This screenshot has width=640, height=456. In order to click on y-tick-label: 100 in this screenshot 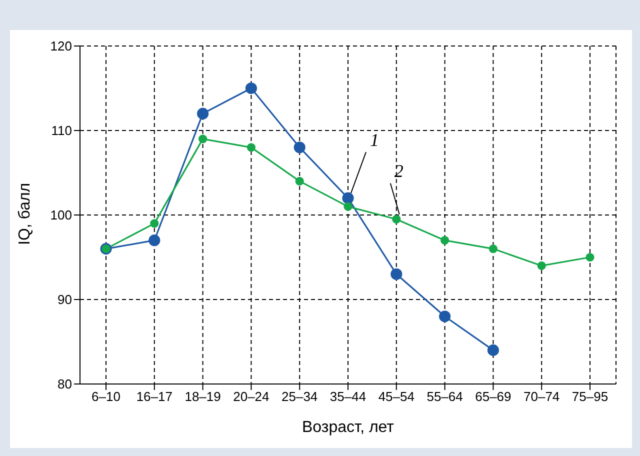, I will do `click(61, 215)`.